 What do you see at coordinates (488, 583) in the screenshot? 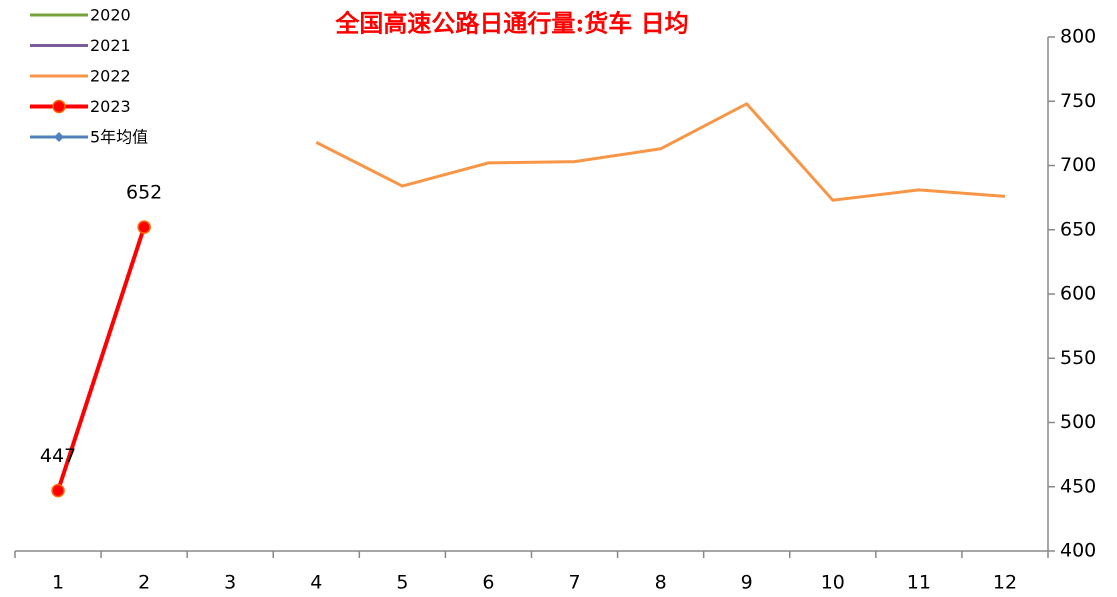
I see `x-tick-label: 6` at bounding box center [488, 583].